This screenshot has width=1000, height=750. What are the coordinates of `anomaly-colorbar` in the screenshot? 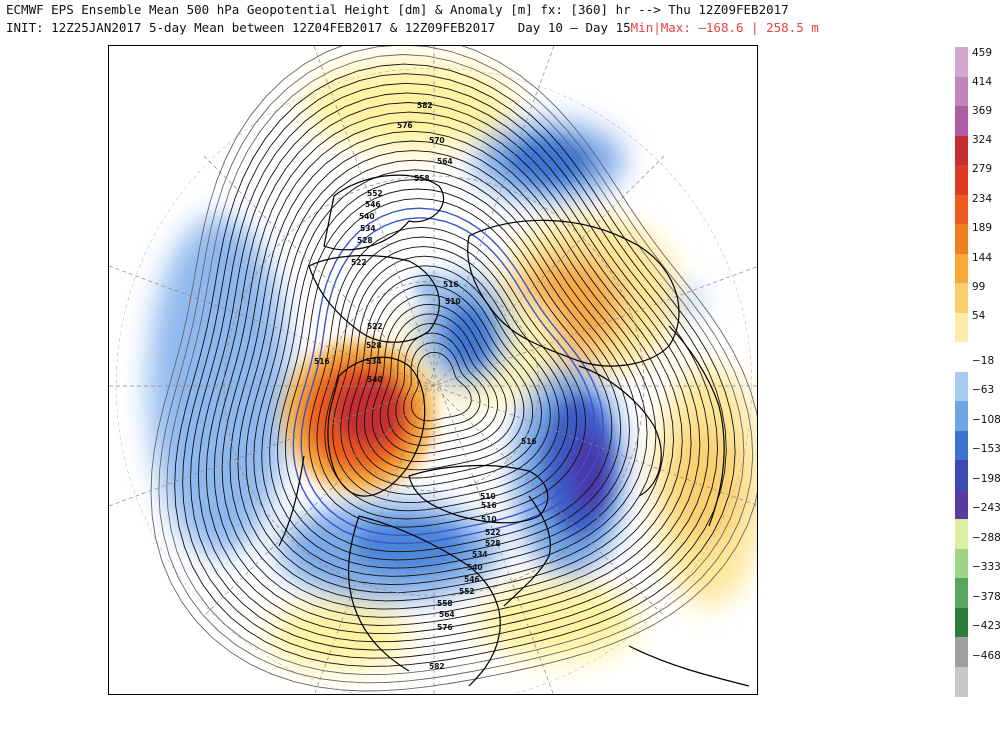 It's located at (961, 372).